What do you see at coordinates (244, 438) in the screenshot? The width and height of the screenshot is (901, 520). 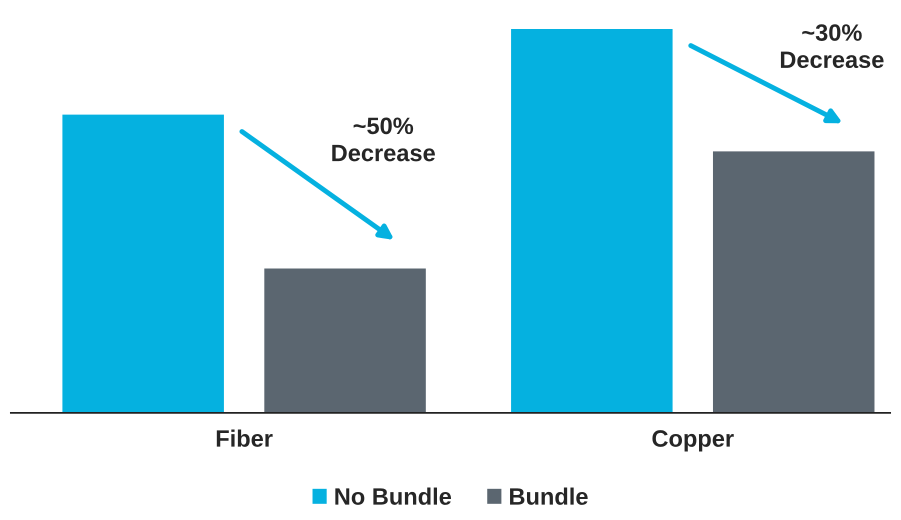 I see `x-tick-label: Fiber` at bounding box center [244, 438].